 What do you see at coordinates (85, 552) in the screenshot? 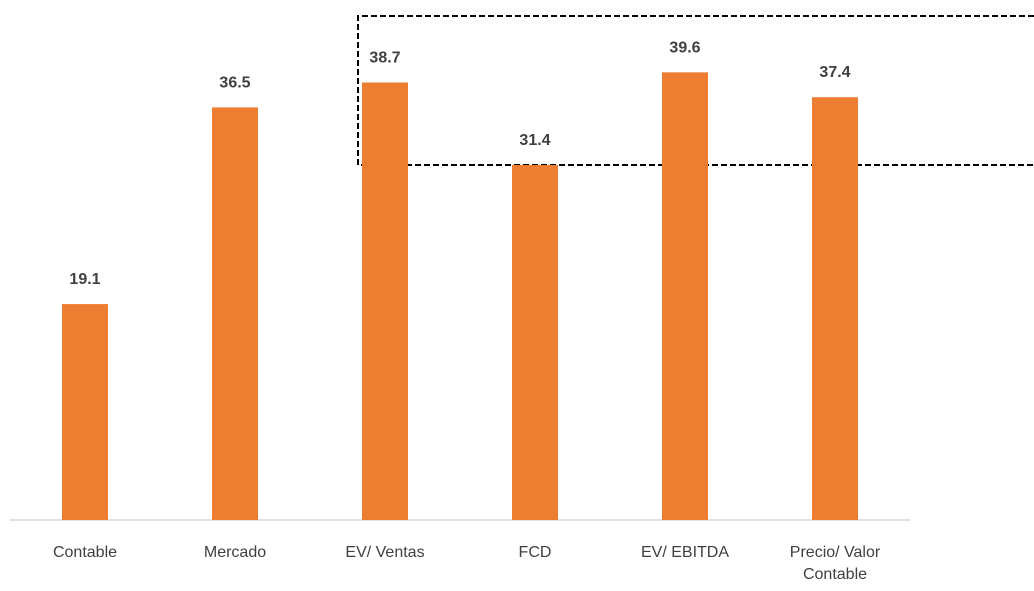
I see `x-tick-label: Contable` at bounding box center [85, 552].